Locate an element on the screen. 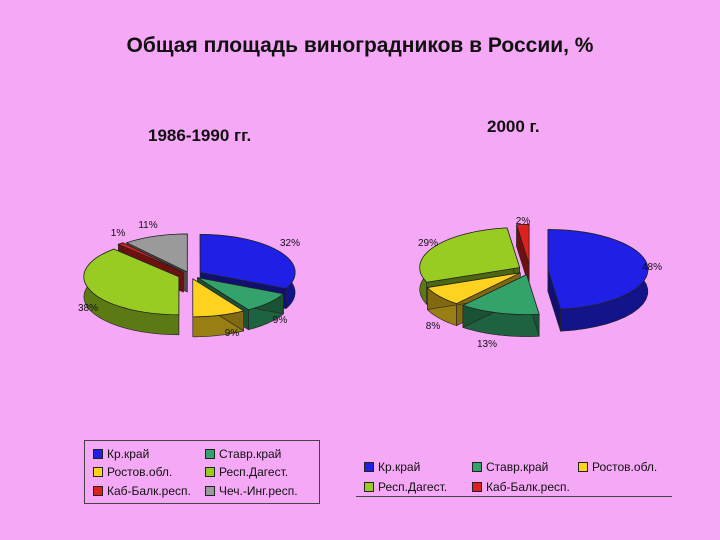 This screenshot has height=540, width=720. data-label-1-0: 48% is located at coordinates (652, 267).